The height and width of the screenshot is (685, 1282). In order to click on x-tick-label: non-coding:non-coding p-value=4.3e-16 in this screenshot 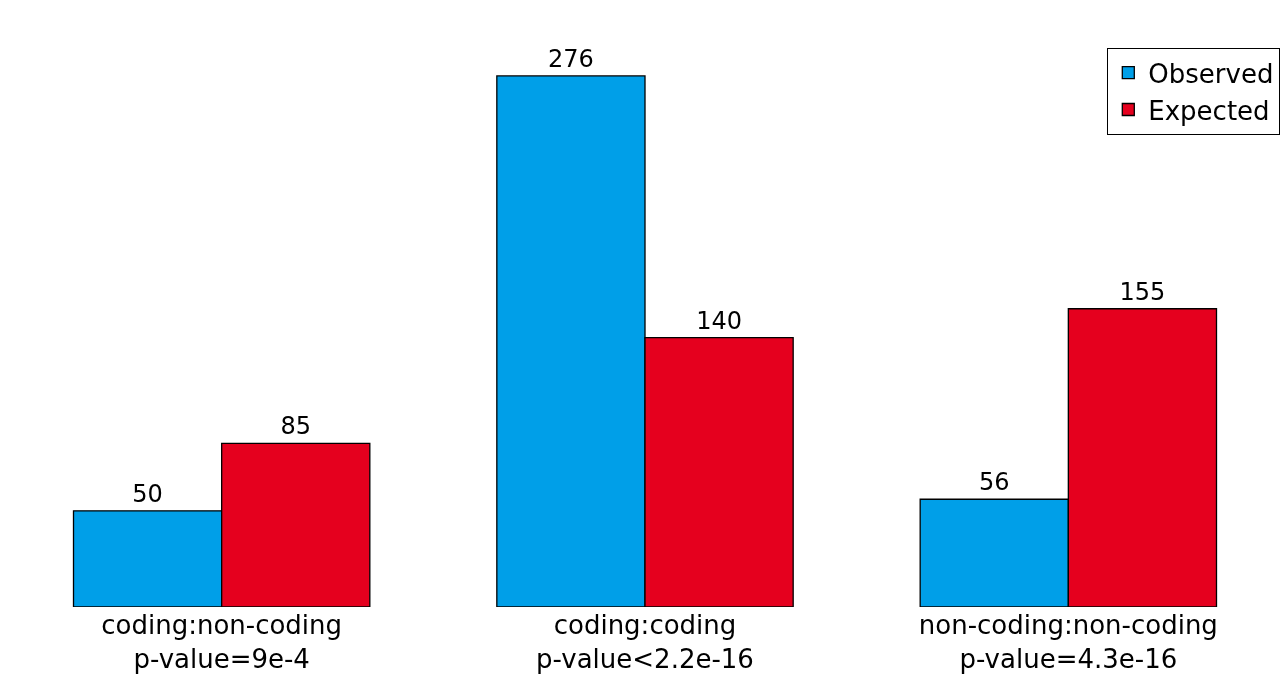, I will do `click(1068, 642)`.